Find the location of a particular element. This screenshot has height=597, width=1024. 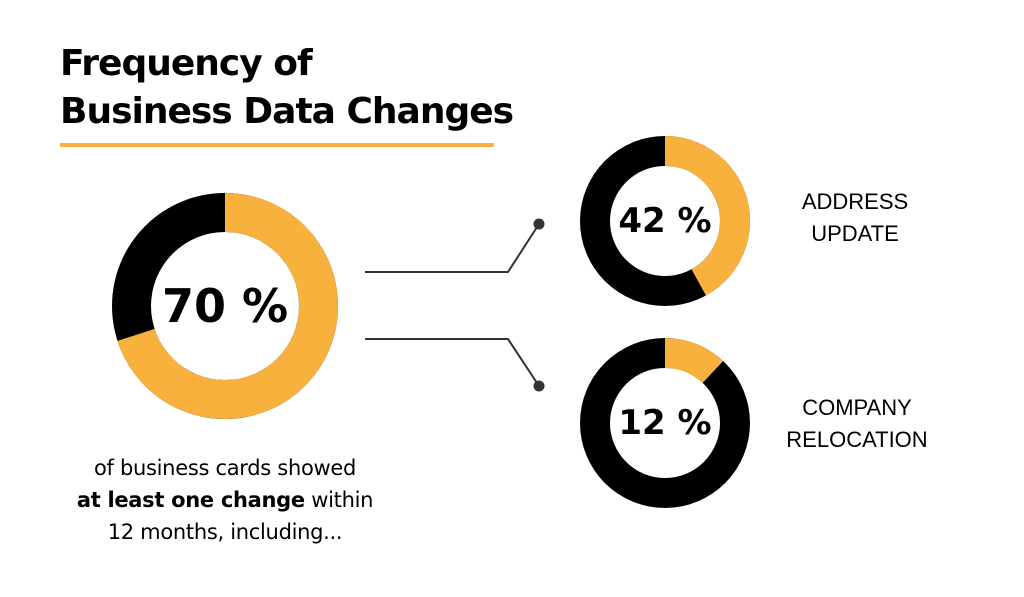

donut-main: 70 % is located at coordinates (225, 306).